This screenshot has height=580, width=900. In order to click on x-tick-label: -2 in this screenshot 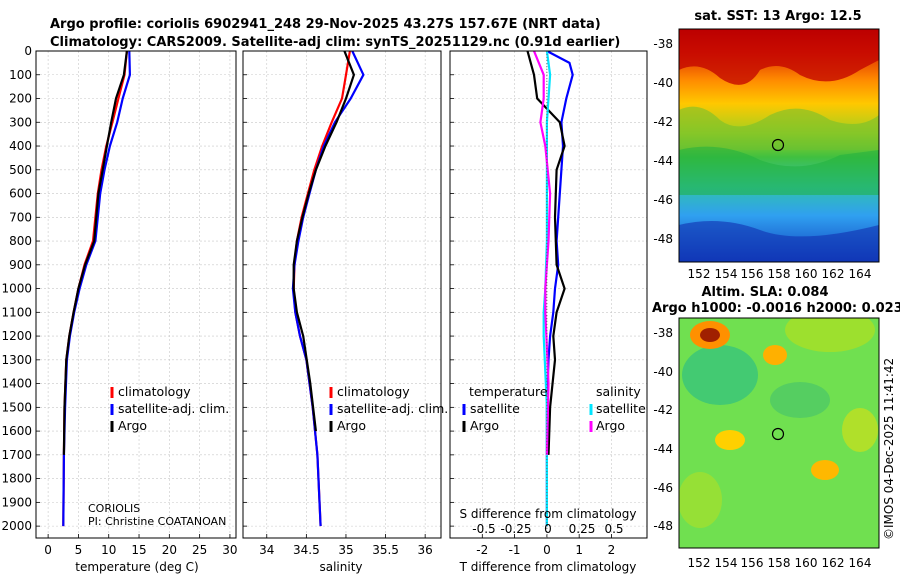, I will do `click(482, 550)`.